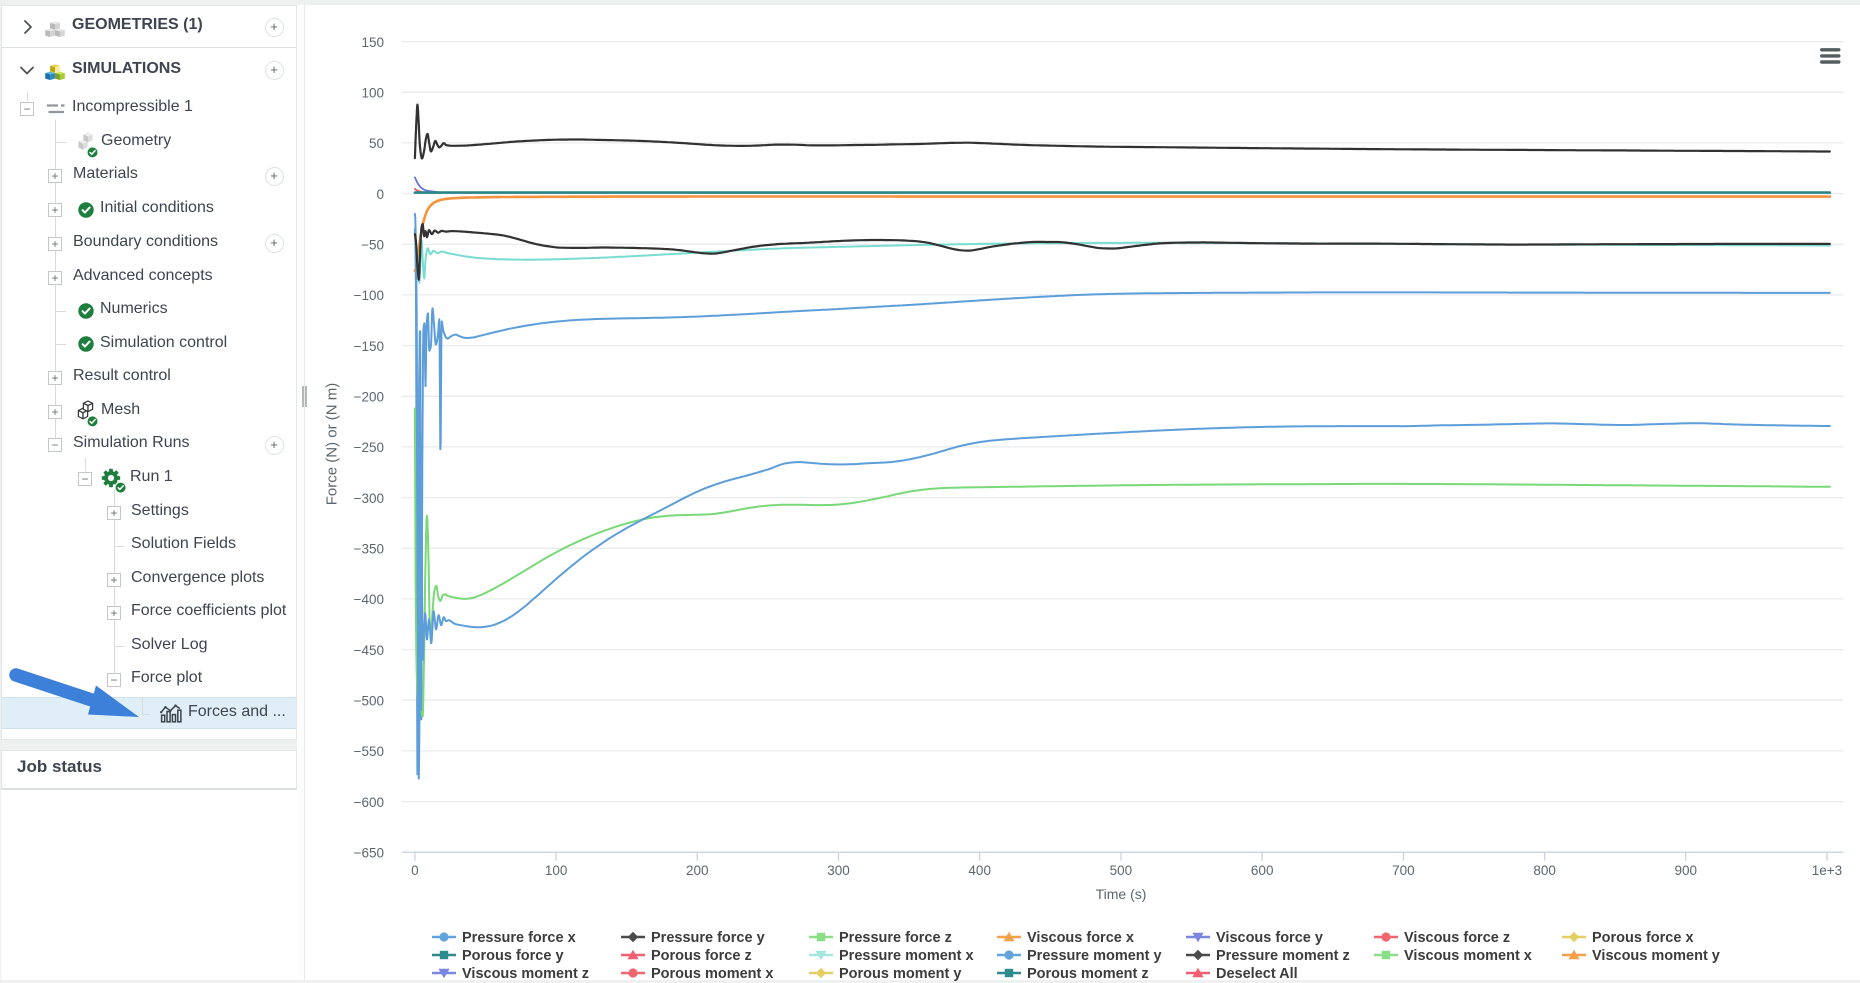 This screenshot has height=983, width=1860. I want to click on svg-text: −300, so click(369, 498).